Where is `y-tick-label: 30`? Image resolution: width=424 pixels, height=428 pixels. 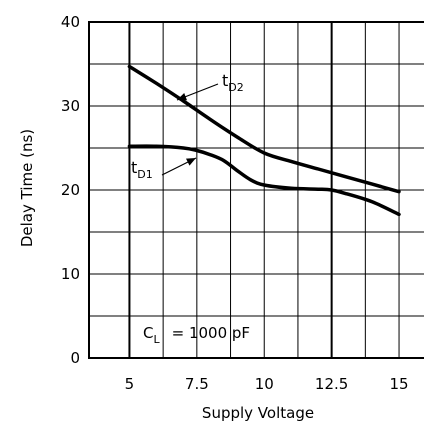
y-tick-label: 30 is located at coordinates (70, 106).